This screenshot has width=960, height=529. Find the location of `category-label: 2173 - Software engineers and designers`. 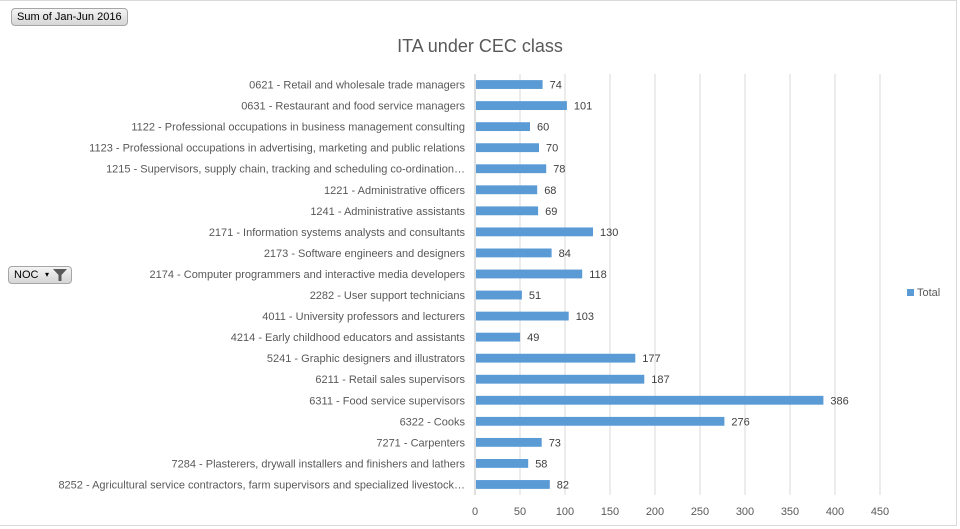

category-label: 2173 - Software engineers and designers is located at coordinates (365, 254).